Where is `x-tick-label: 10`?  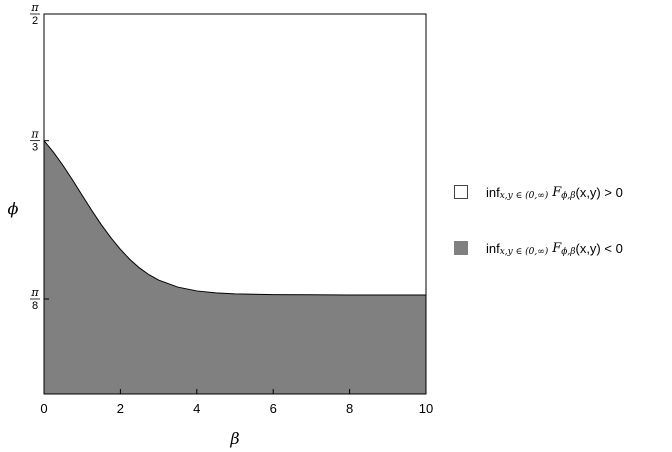
x-tick-label: 10 is located at coordinates (426, 408).